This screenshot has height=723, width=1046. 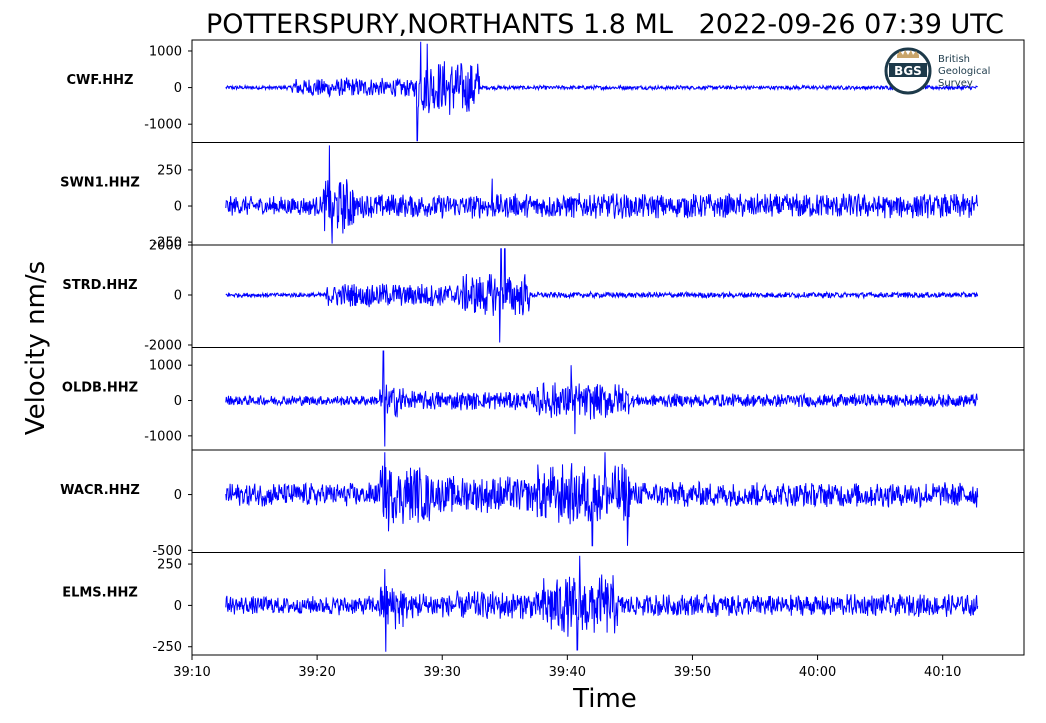 I want to click on station-label: SWN1.HHZ, so click(x=100, y=183).